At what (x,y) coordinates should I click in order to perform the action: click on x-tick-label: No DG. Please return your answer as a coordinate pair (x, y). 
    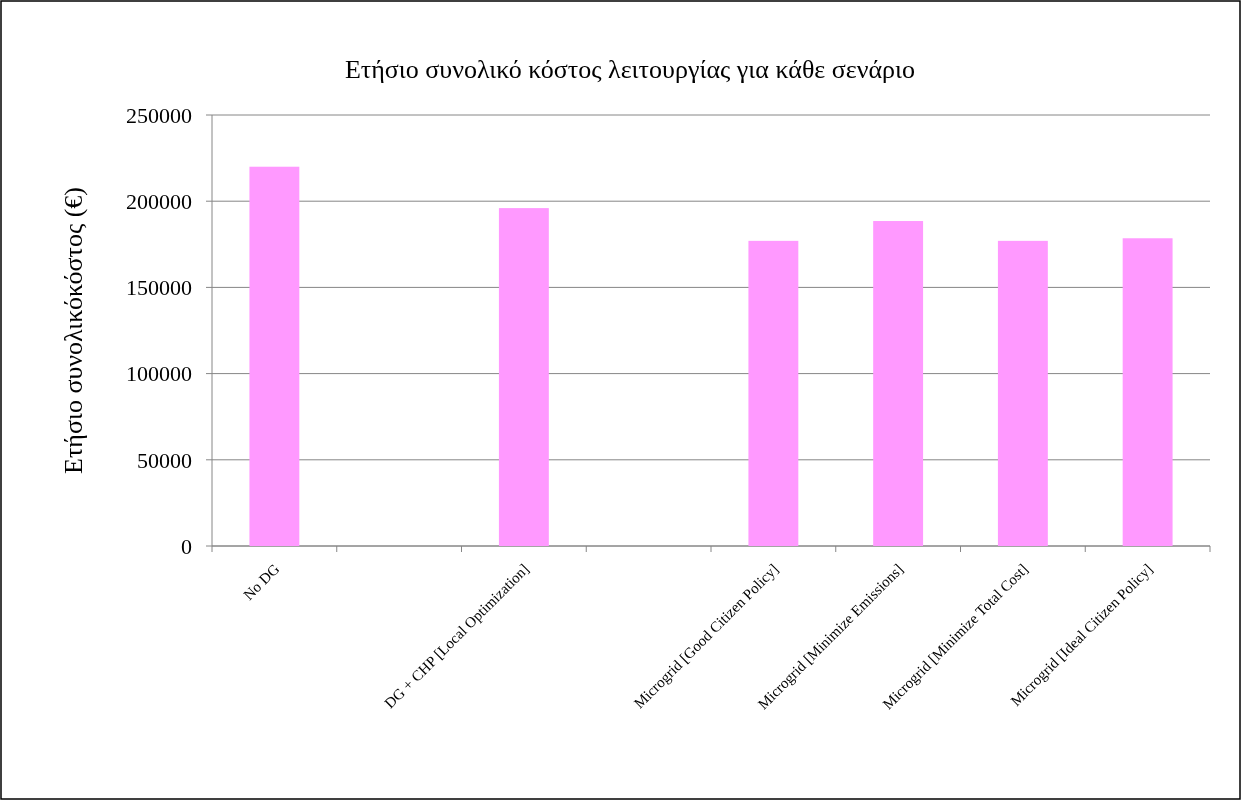
    Looking at the image, I should click on (261, 582).